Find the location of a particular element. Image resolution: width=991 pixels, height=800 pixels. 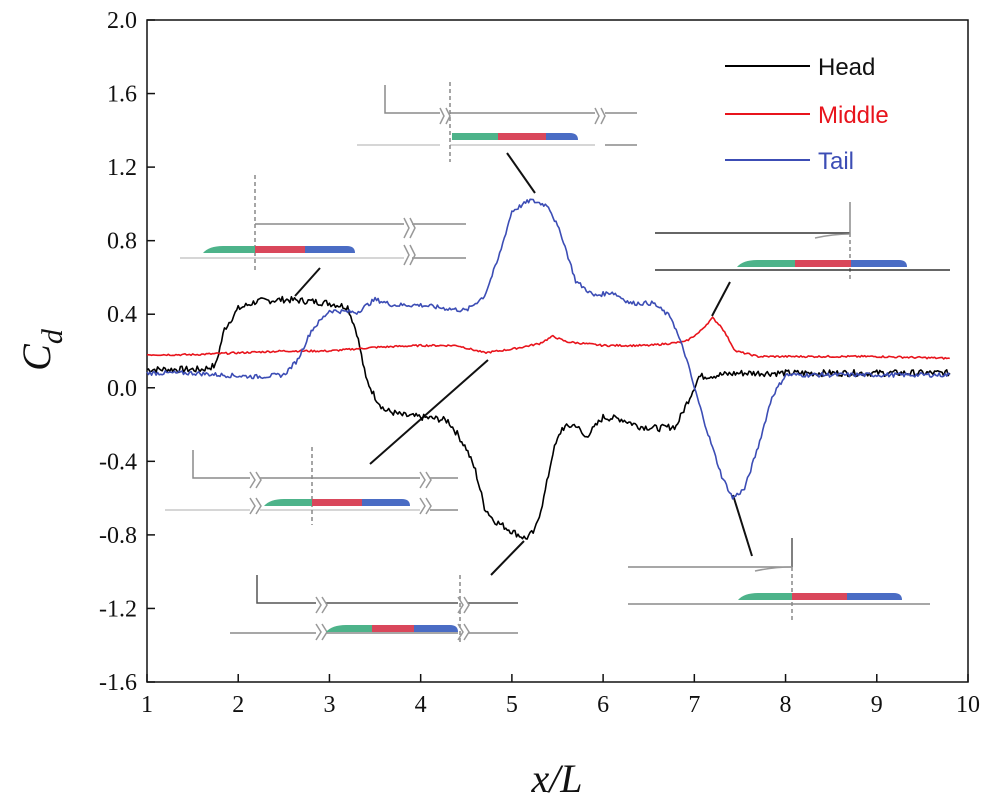

series-line-middle is located at coordinates (548, 338).